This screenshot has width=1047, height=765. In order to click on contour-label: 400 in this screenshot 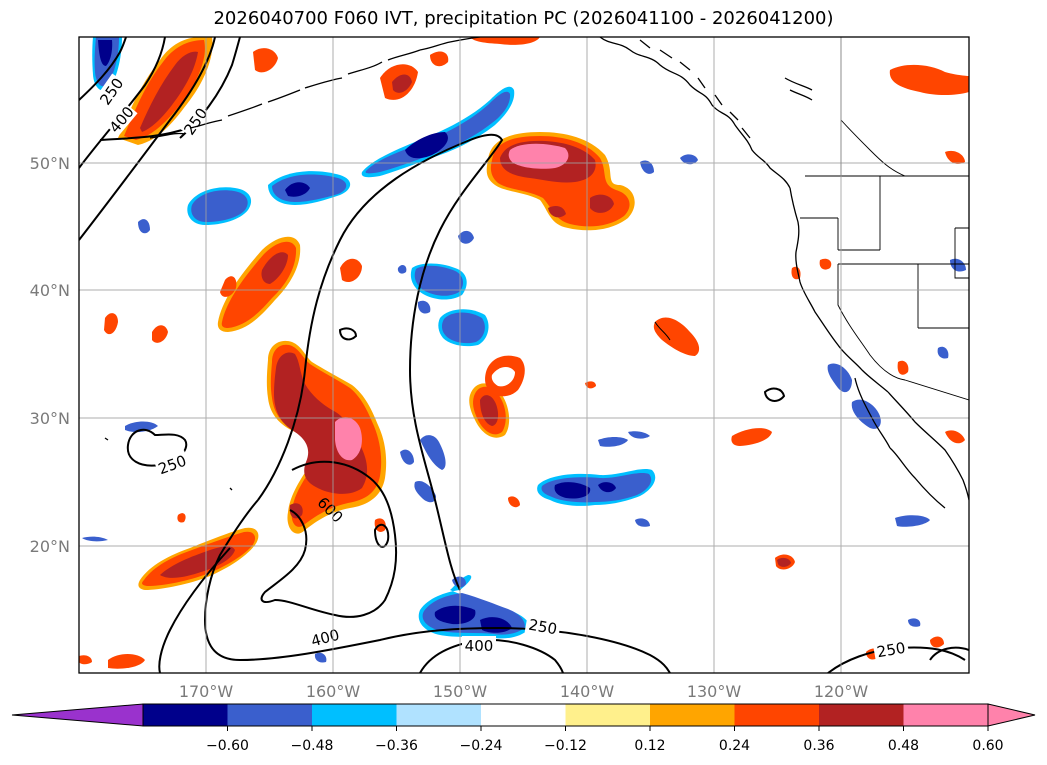, I will do `click(479, 646)`.